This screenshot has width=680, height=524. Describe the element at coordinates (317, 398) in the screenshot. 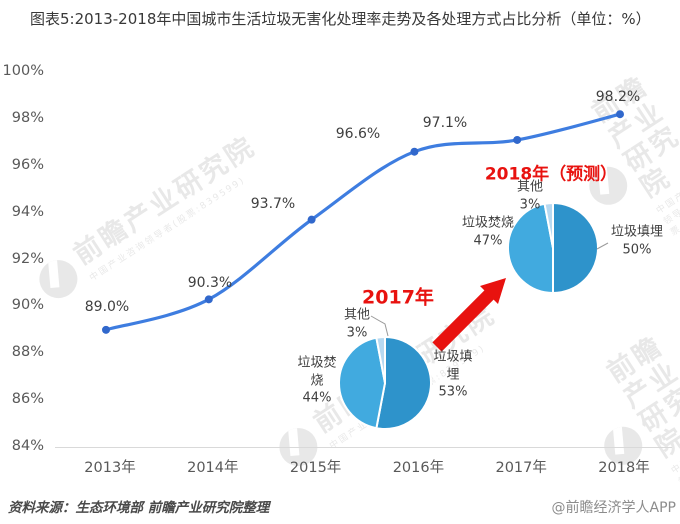

I see `pie-label-line: 44%` at that location.